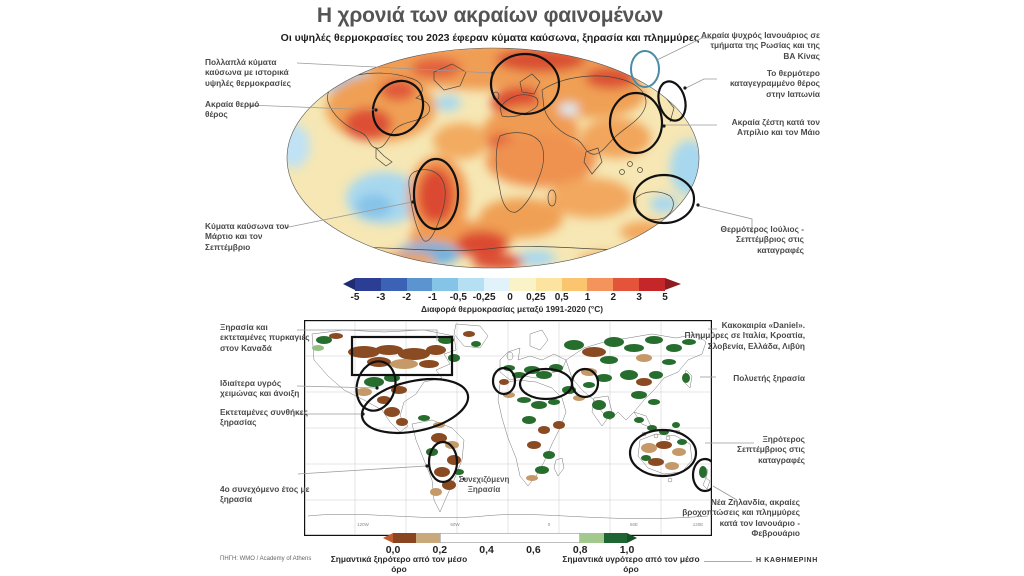 The width and height of the screenshot is (1024, 576). I want to click on highlight-north-america, so click(398, 108).